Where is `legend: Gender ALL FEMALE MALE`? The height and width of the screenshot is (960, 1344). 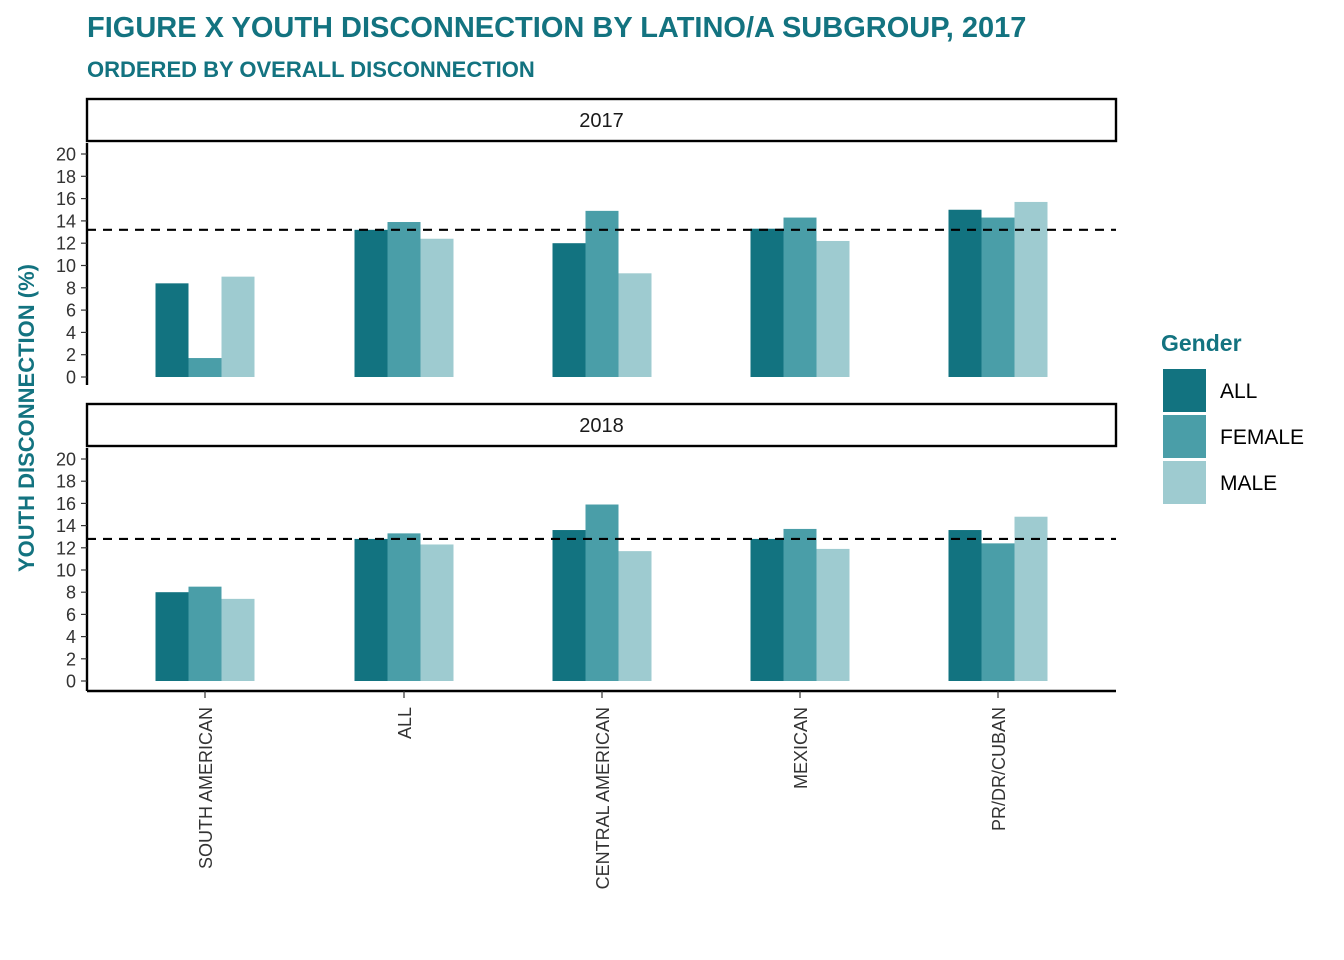
legend: Gender ALL FEMALE MALE is located at coordinates (1232, 417).